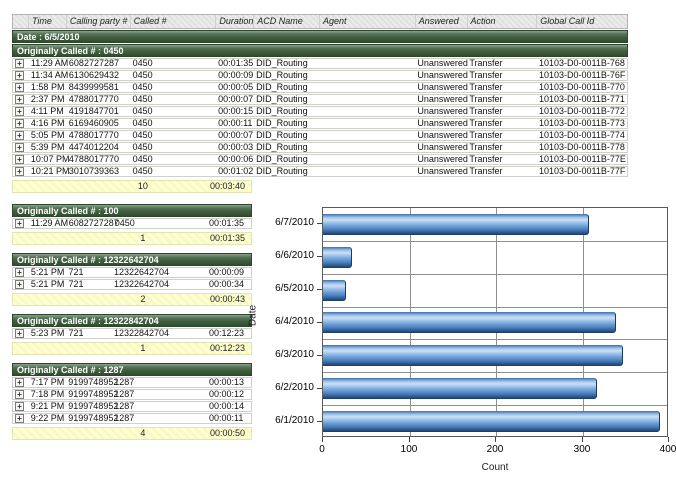 Image resolution: width=676 pixels, height=485 pixels. What do you see at coordinates (503, 21) in the screenshot?
I see `column-header-action: Action` at bounding box center [503, 21].